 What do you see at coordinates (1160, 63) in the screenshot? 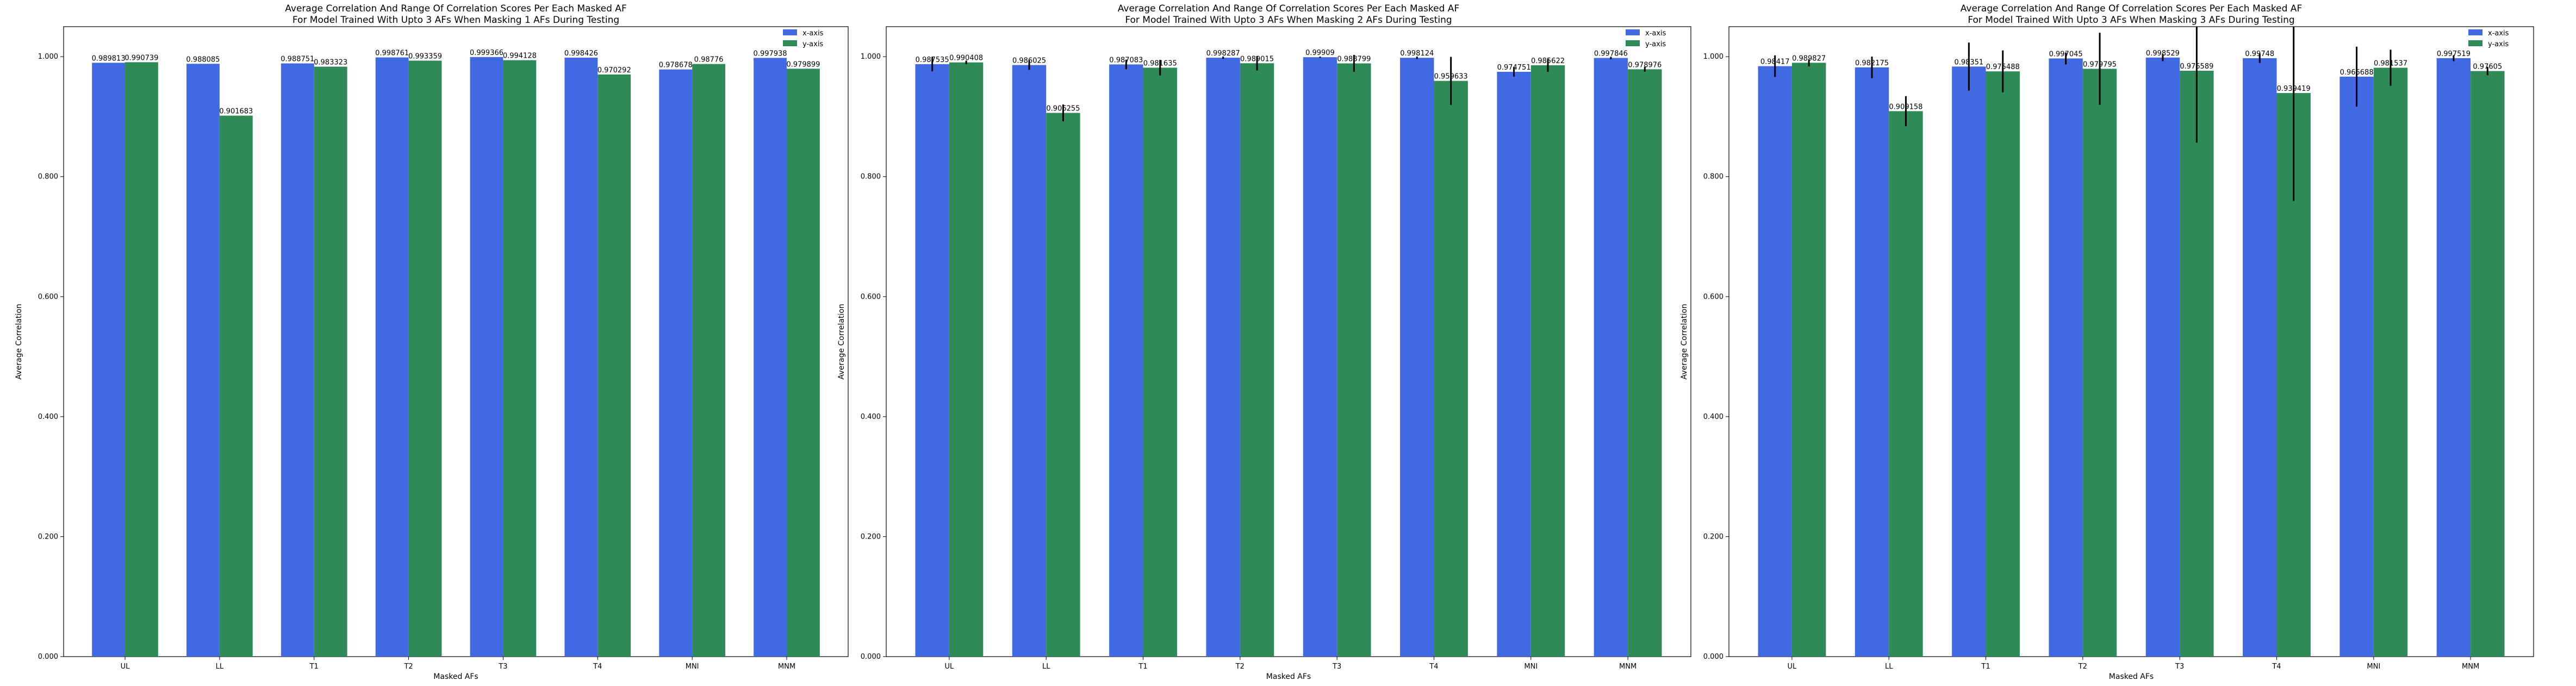
I see `data-label: 0.981635` at bounding box center [1160, 63].